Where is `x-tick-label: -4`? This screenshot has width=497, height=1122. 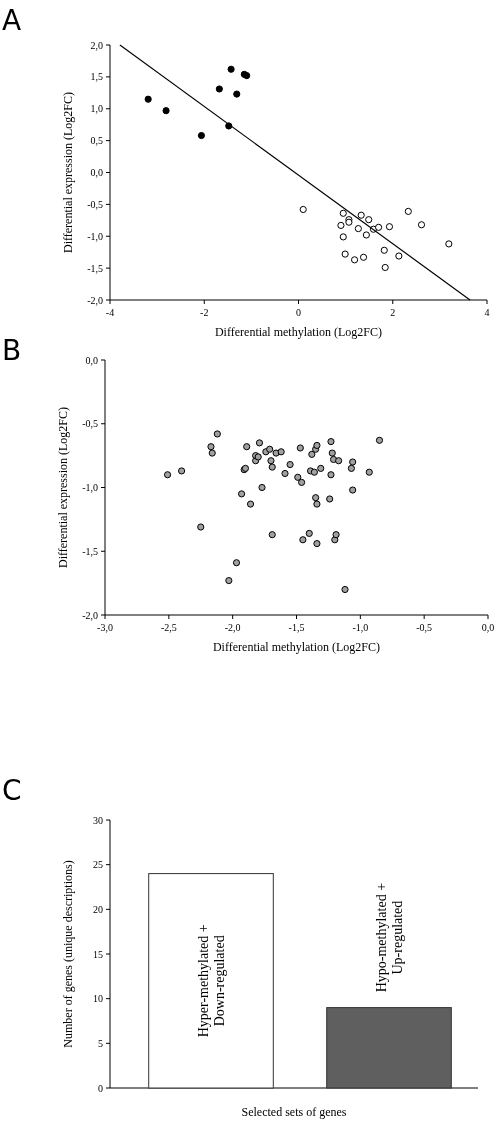 x-tick-label: -4 is located at coordinates (110, 312).